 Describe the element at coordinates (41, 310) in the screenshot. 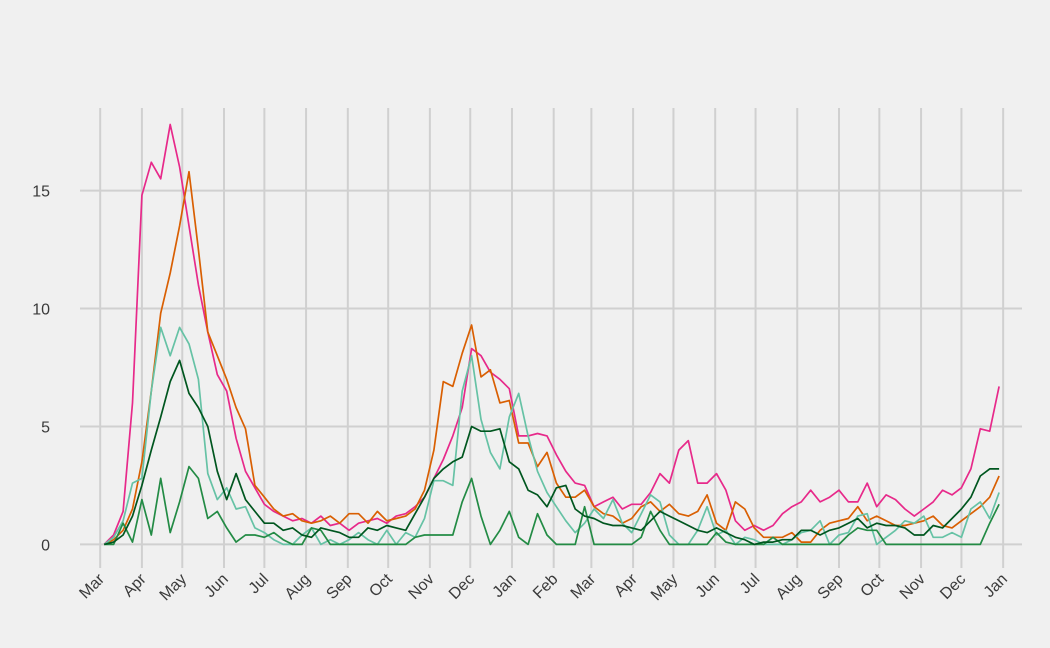

I see `y-tick-label: 10` at that location.